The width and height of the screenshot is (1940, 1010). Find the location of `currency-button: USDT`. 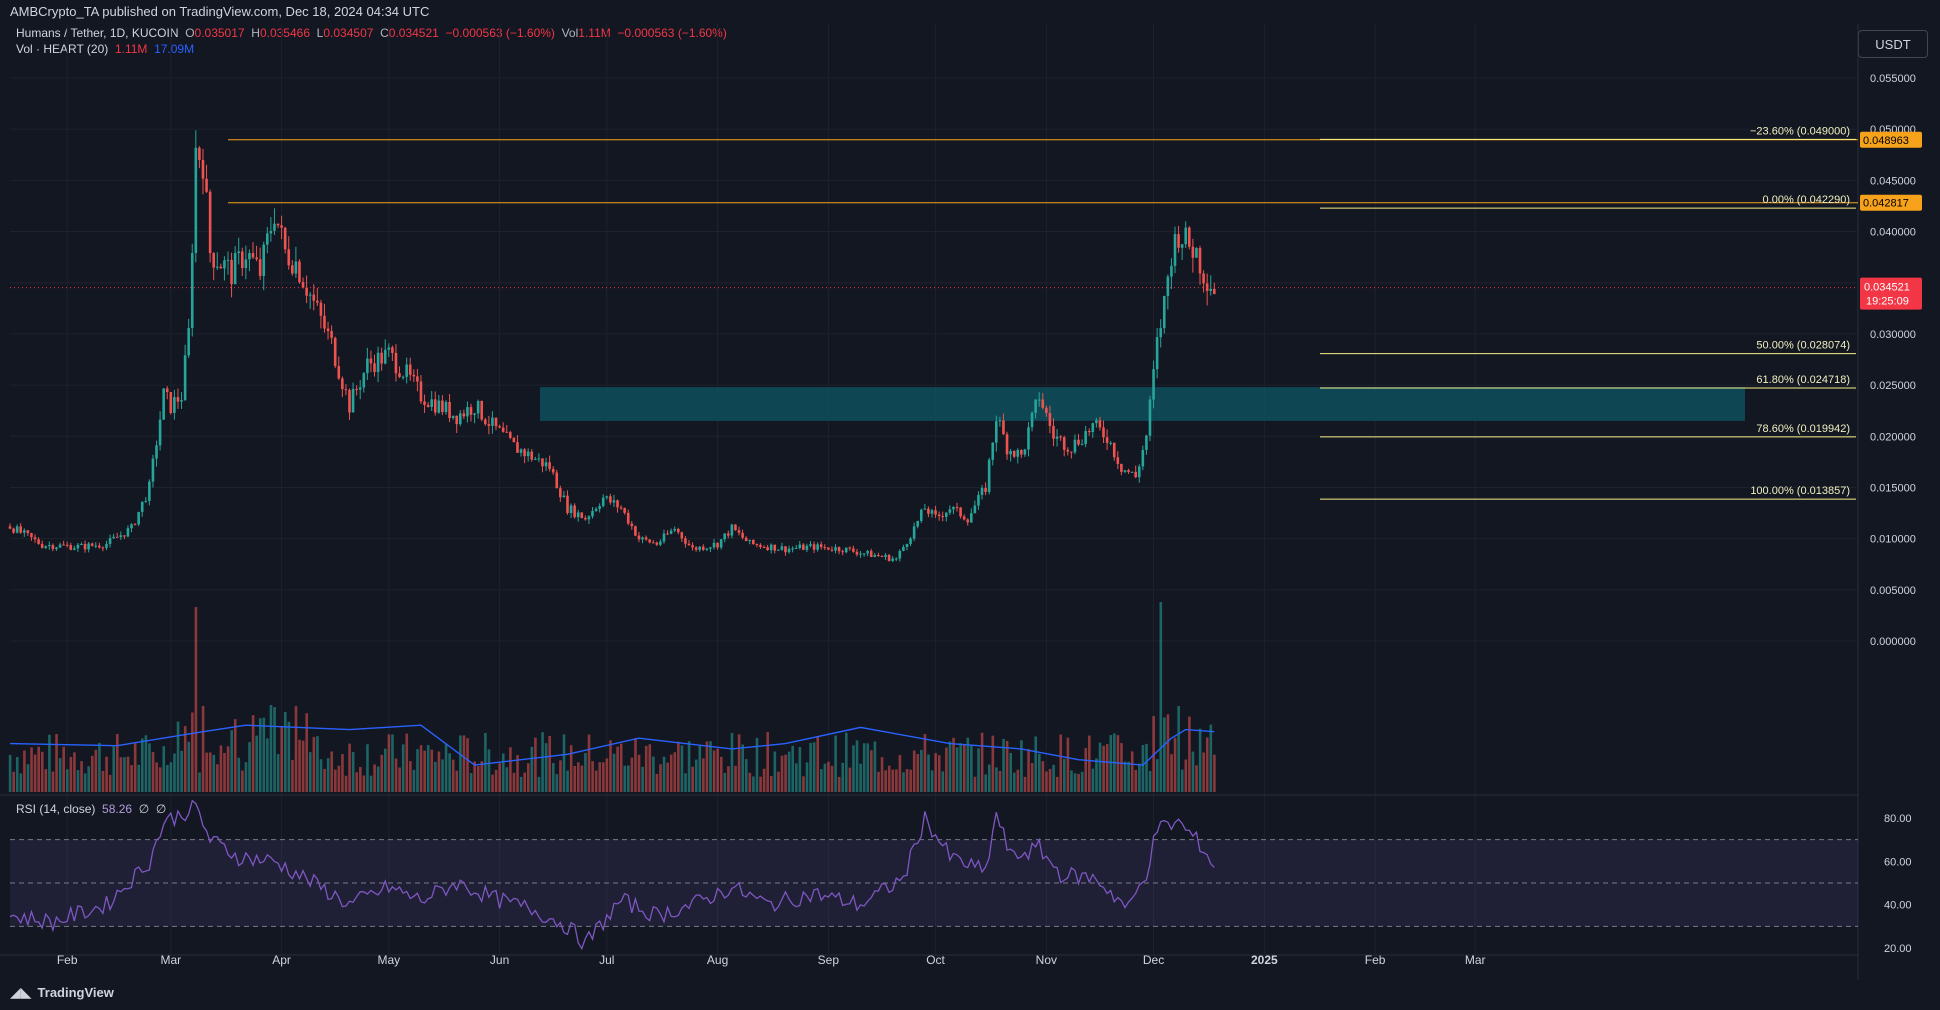

currency-button: USDT is located at coordinates (1893, 44).